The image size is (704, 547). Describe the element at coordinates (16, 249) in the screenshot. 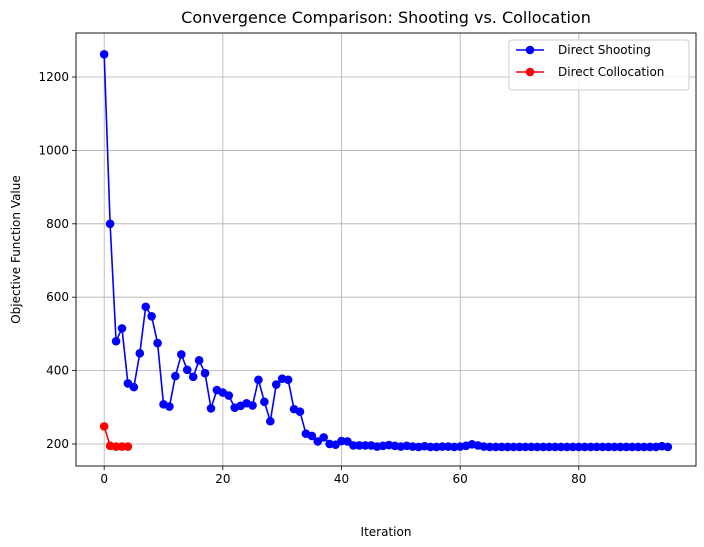

I see `y-axis-label: Objective Function Value` at that location.